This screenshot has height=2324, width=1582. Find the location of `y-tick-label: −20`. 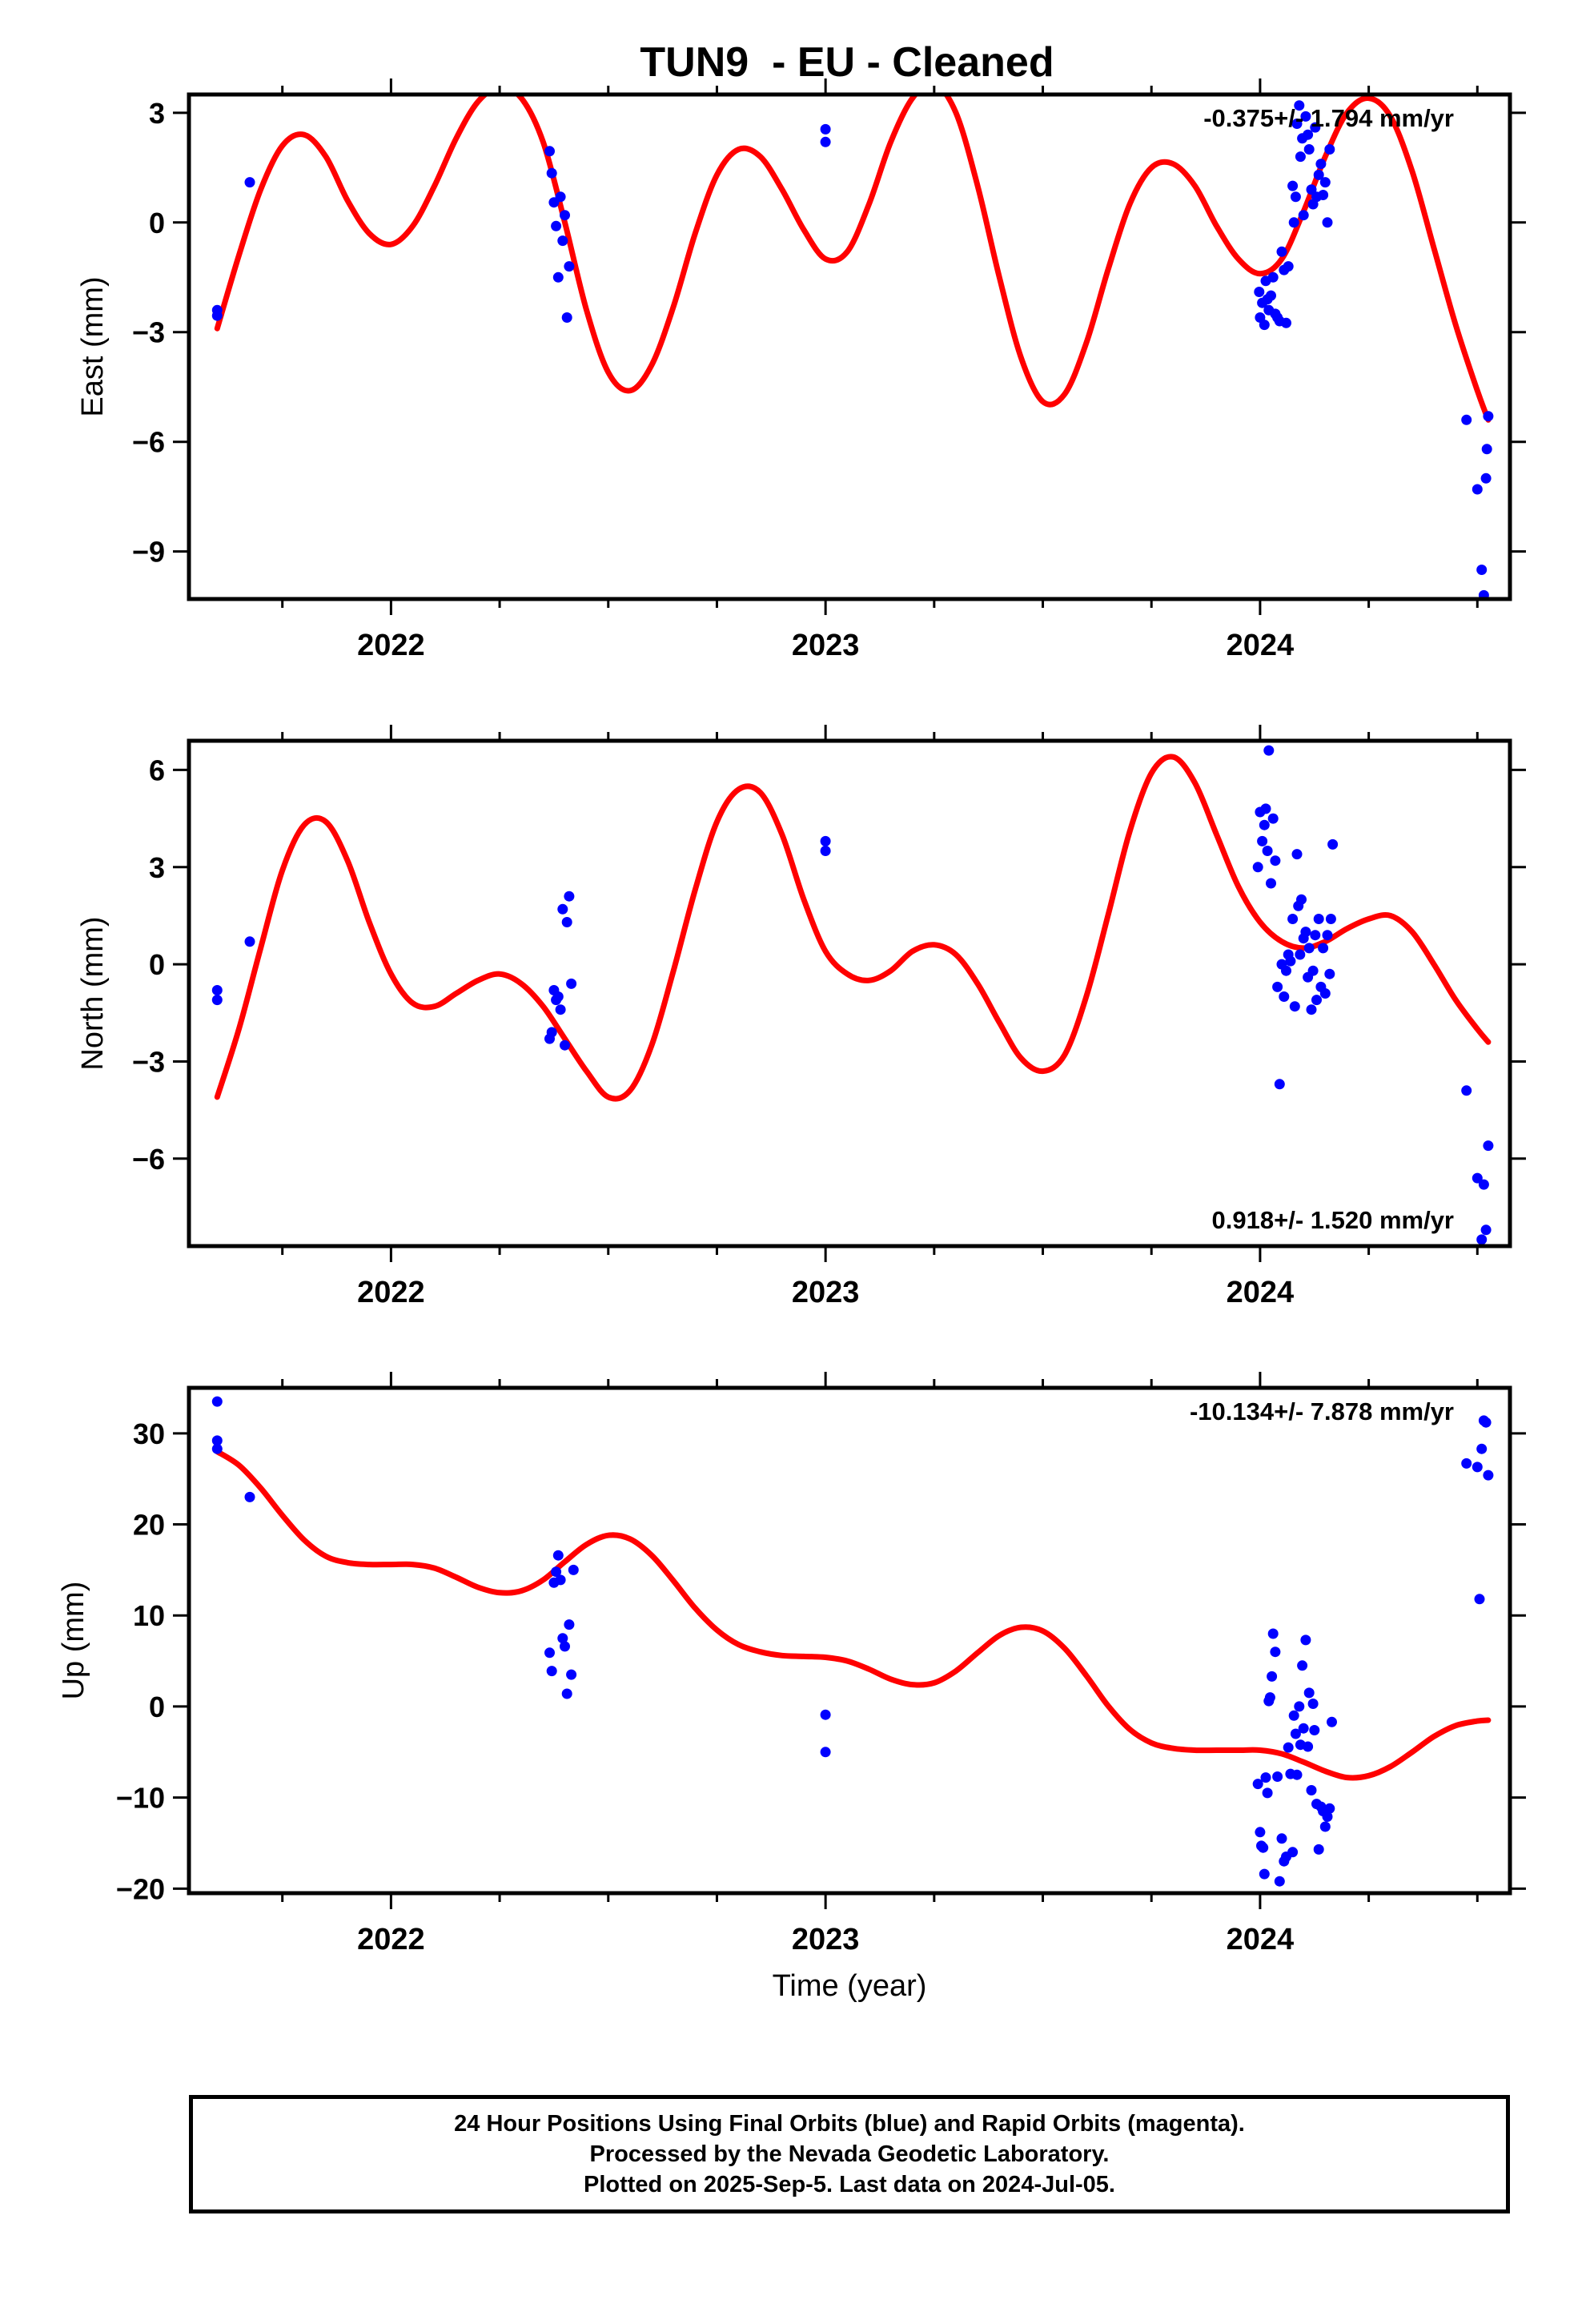

y-tick-label: −20 is located at coordinates (140, 1888).